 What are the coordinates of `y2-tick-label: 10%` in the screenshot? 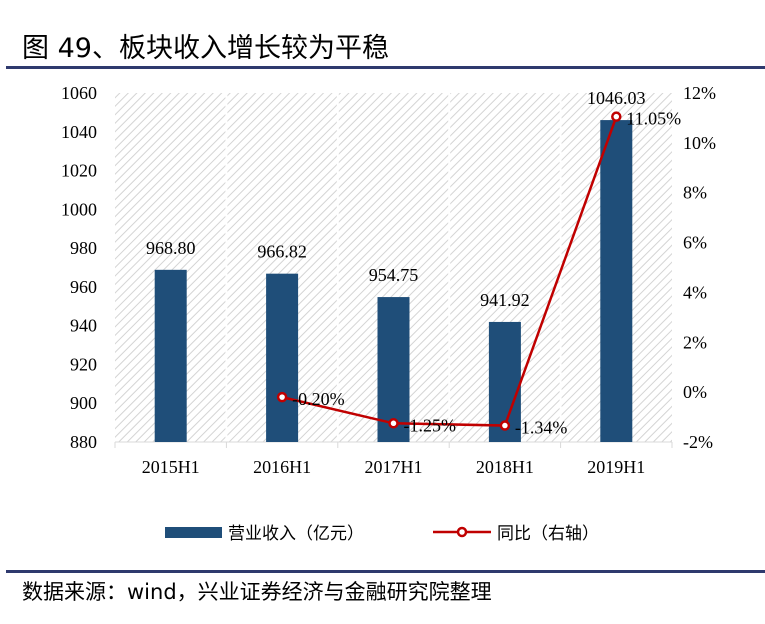 It's located at (699, 143).